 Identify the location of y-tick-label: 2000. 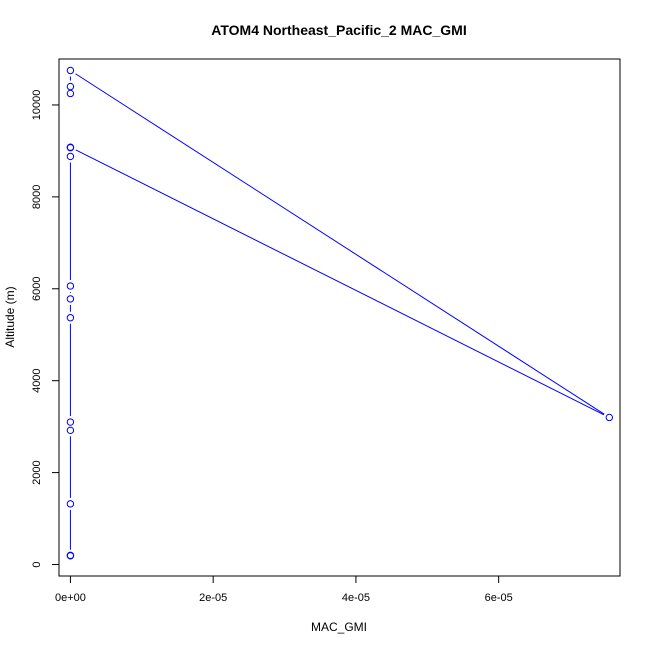
(37, 472).